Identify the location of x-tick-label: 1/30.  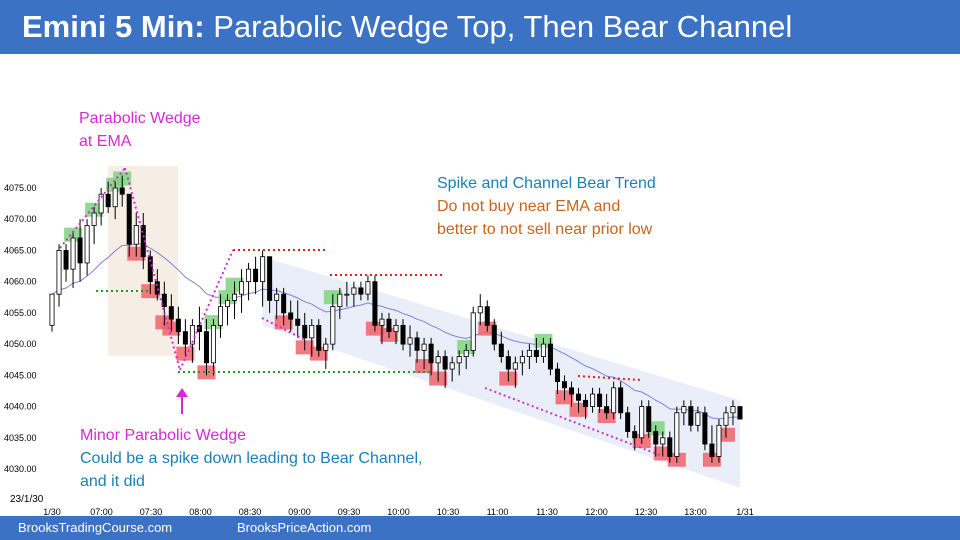
(52, 512).